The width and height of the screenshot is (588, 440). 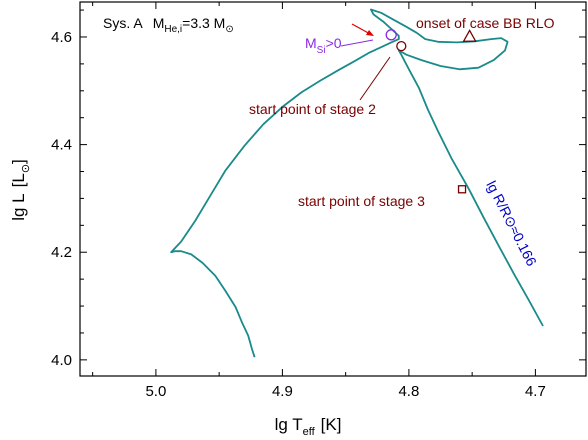 I want to click on y-tick-label: 4.2, so click(x=61, y=252).